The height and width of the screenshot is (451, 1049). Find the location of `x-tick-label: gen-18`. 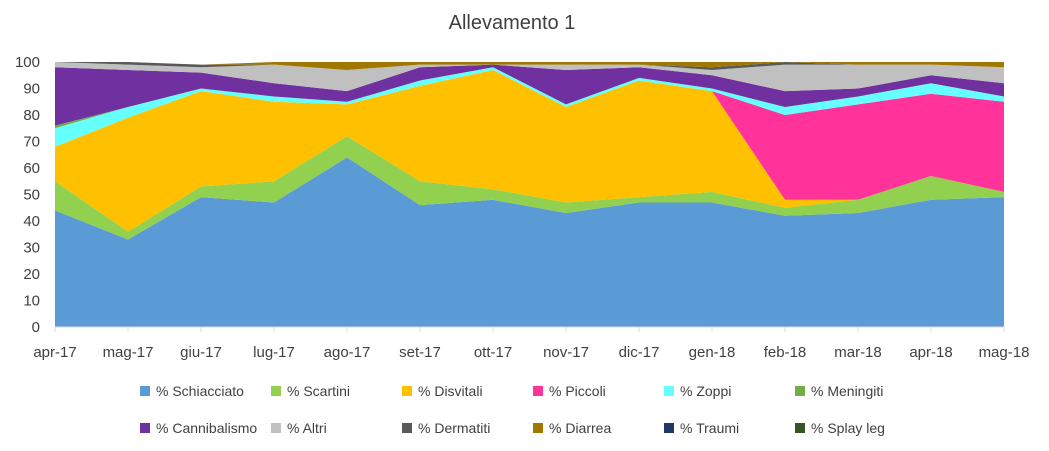

x-tick-label: gen-18 is located at coordinates (712, 352).